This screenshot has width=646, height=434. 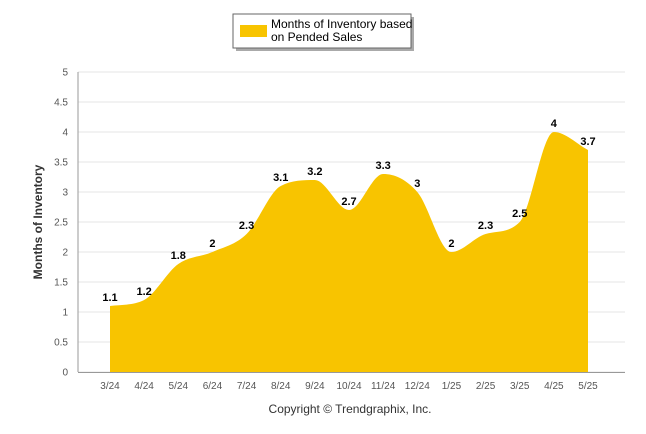 What do you see at coordinates (179, 386) in the screenshot?
I see `x-tick-label: 5/24` at bounding box center [179, 386].